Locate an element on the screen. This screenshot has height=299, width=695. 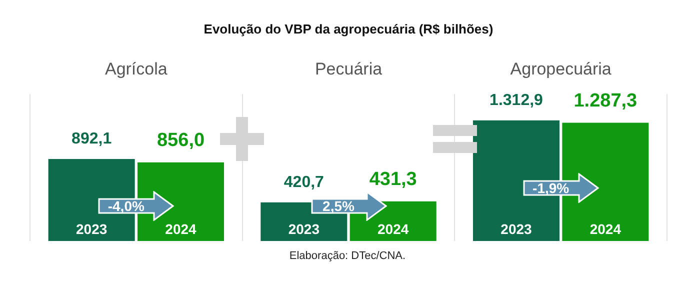
data-label: 1.287,3 is located at coordinates (606, 101).